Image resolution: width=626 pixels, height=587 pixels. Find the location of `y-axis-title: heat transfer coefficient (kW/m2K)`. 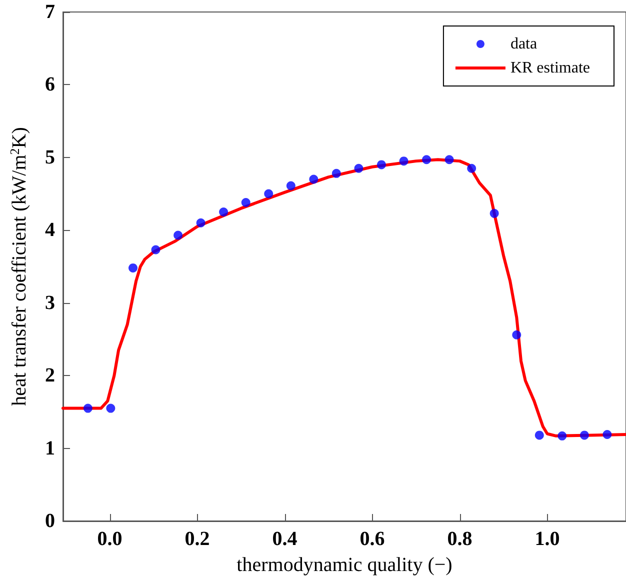

y-axis-title: heat transfer coefficient (kW/m2K) is located at coordinates (18, 266).